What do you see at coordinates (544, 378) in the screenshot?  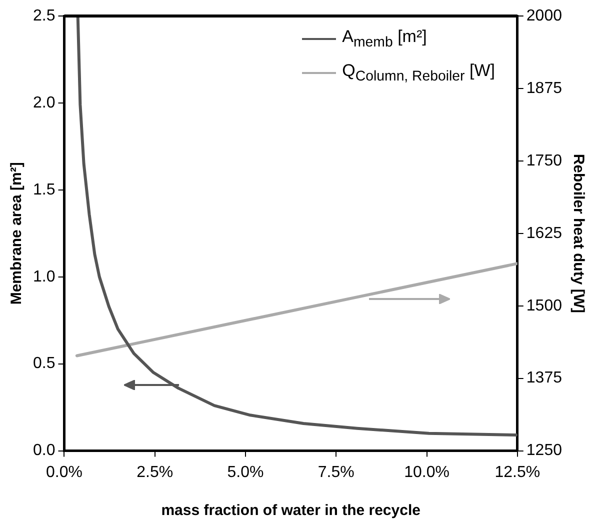 I see `y2-tick-label: 1375` at bounding box center [544, 378].